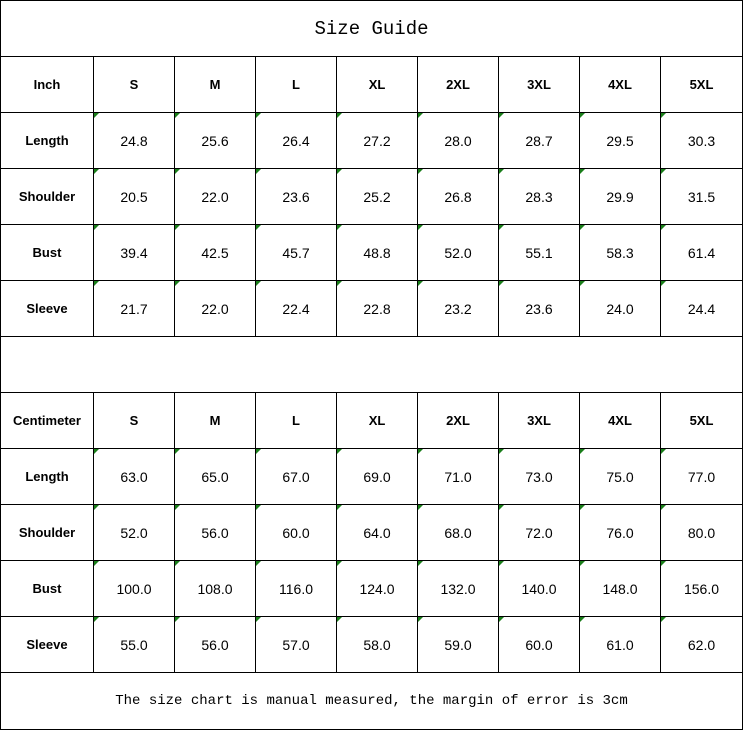 Image resolution: width=743 pixels, height=730 pixels. What do you see at coordinates (458, 476) in the screenshot?
I see `measurement-value: 71.0` at bounding box center [458, 476].